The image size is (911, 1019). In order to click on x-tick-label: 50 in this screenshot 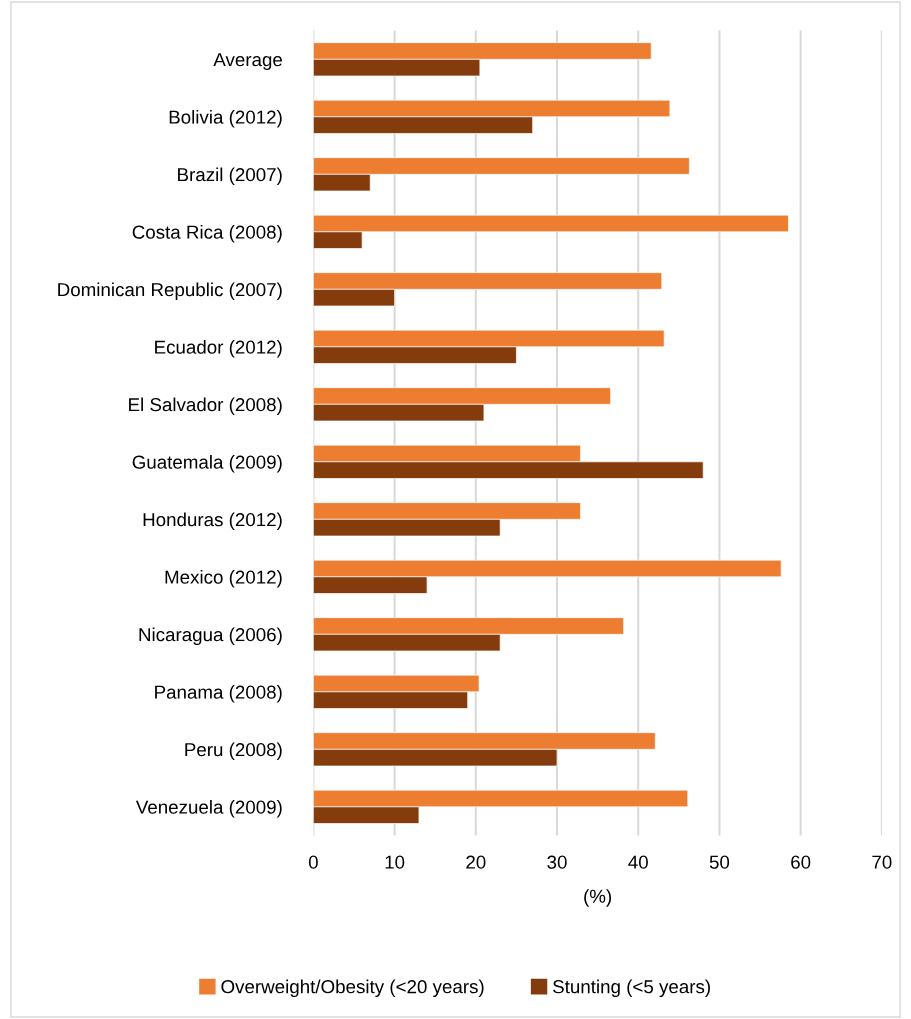, I will do `click(719, 862)`.